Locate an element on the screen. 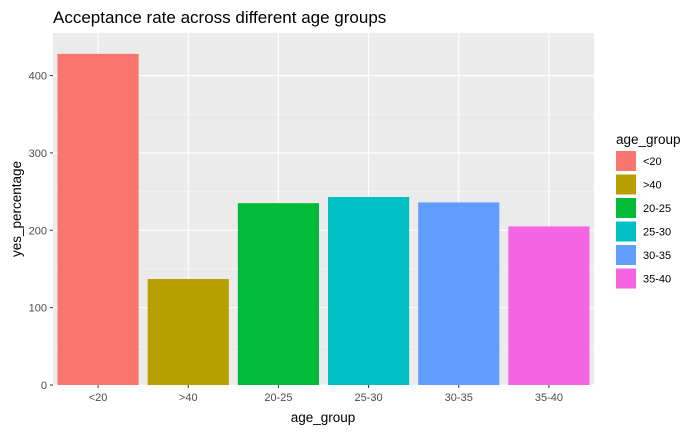 The height and width of the screenshot is (432, 700). legend-label: 20-25 is located at coordinates (657, 209).